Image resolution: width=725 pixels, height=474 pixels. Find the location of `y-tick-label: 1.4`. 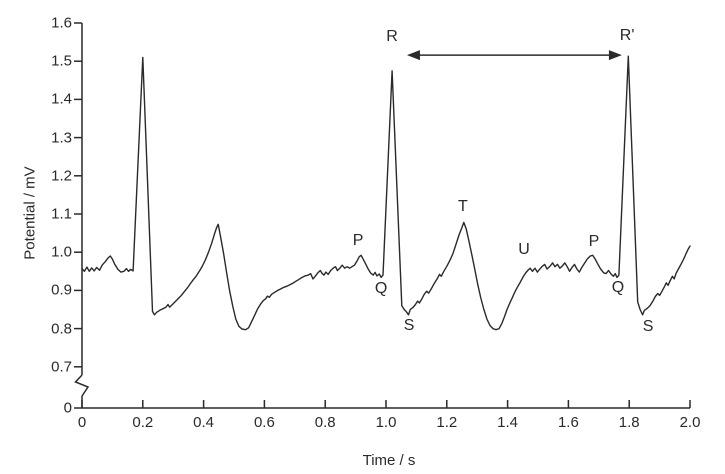

y-tick-label: 1.4 is located at coordinates (61, 99).